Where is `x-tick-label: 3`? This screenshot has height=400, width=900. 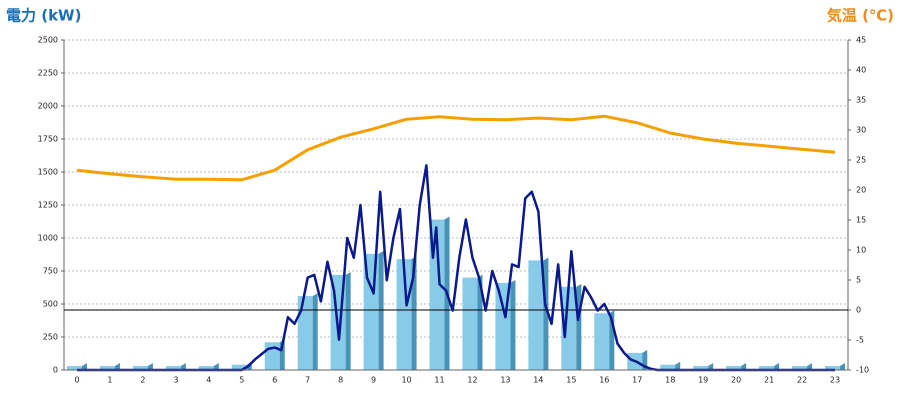 x-tick-label: 3 is located at coordinates (175, 380).